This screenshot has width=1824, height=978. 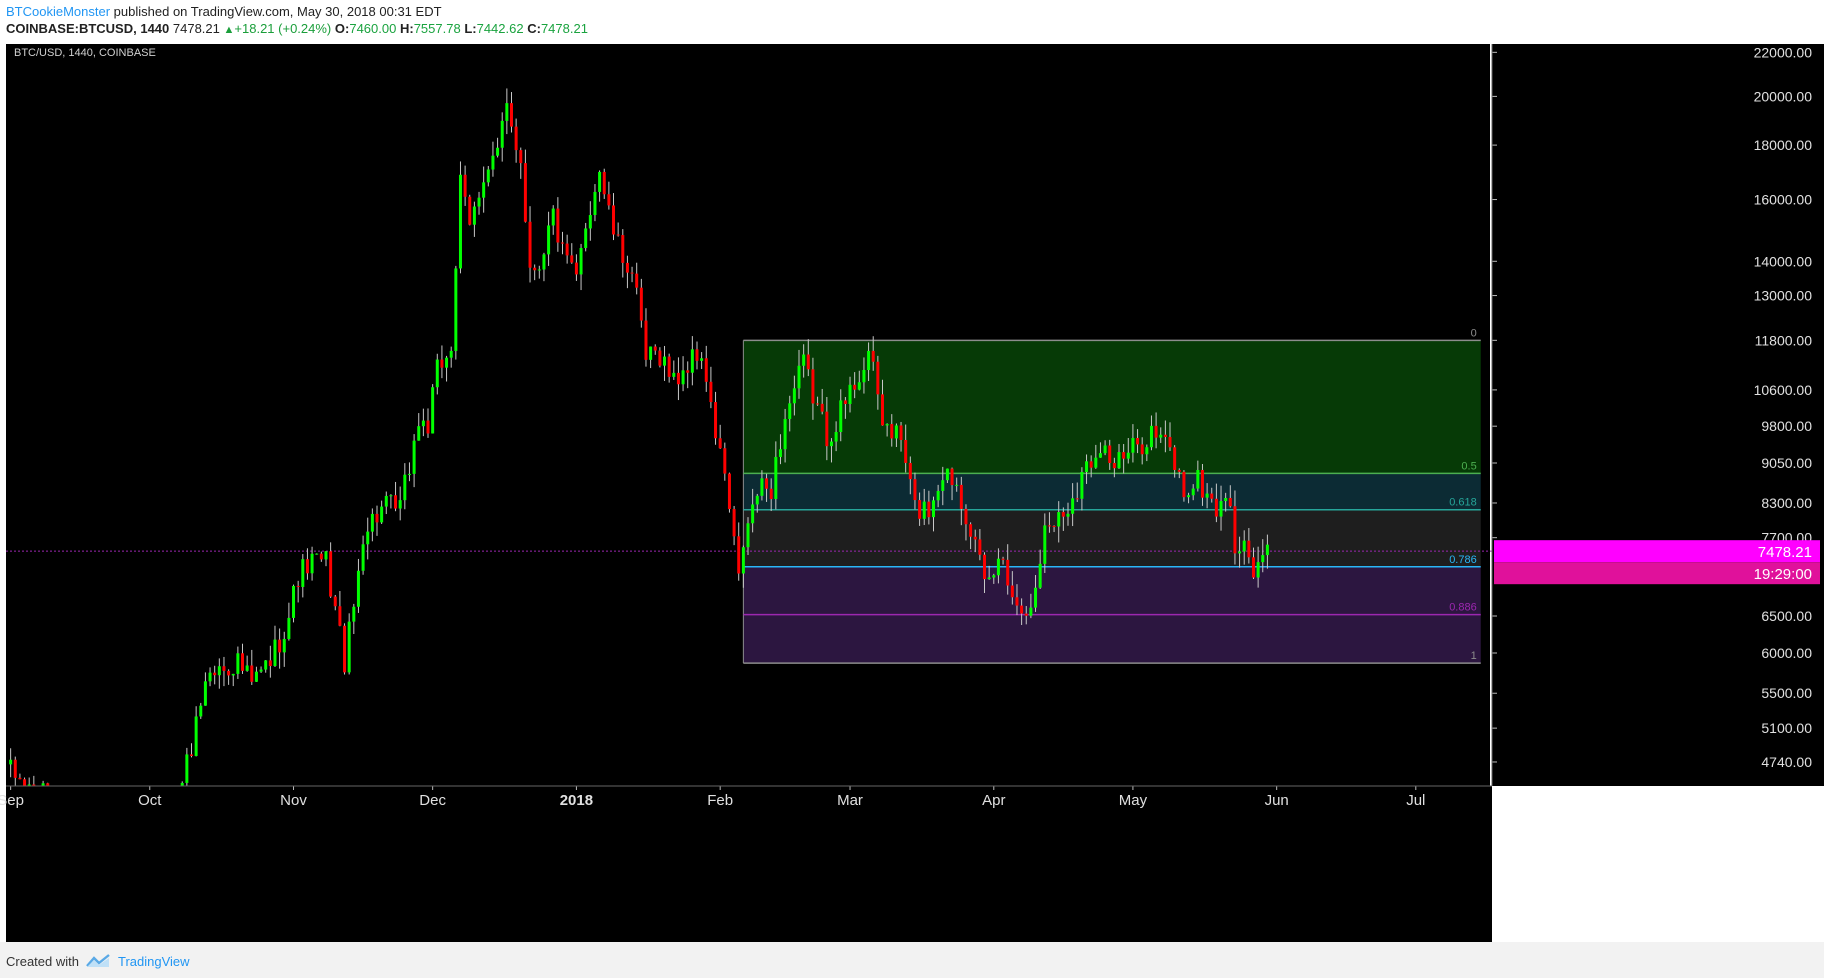 I want to click on x-tick-label: 2018, so click(x=576, y=800).